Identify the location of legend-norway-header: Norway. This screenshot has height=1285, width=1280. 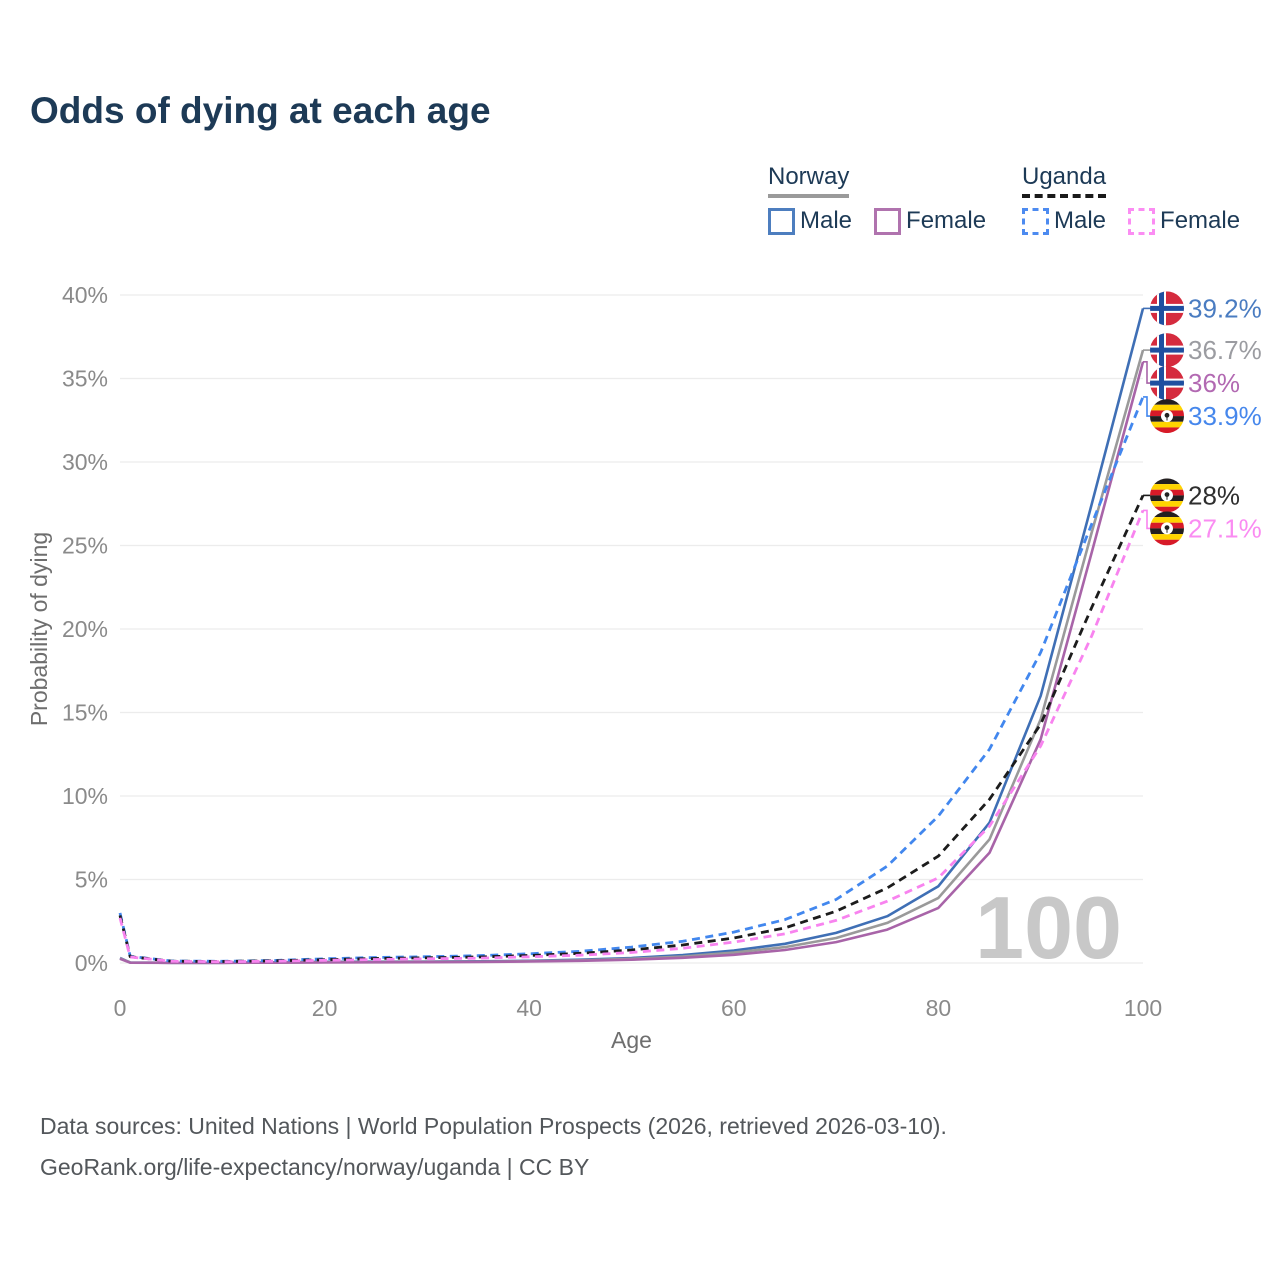
(809, 180).